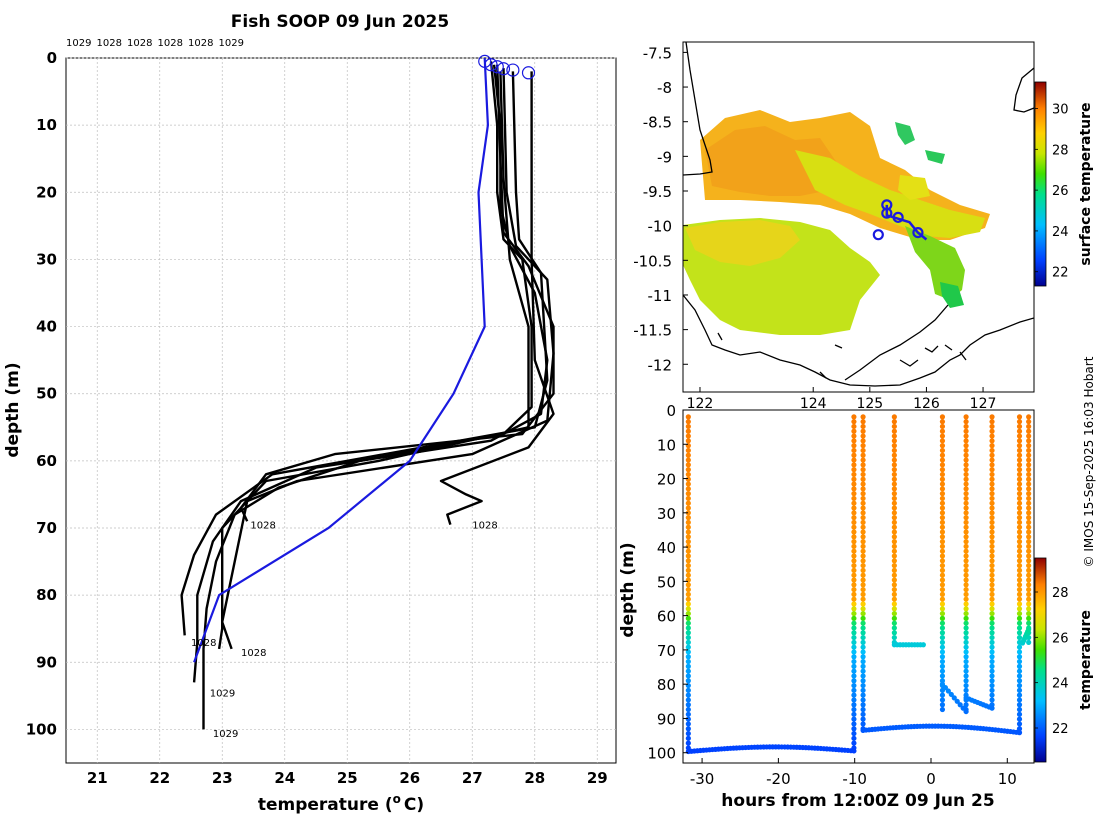 This screenshot has height=820, width=1100. What do you see at coordinates (1023, 90) in the screenshot?
I see `coastline-north-east` at bounding box center [1023, 90].